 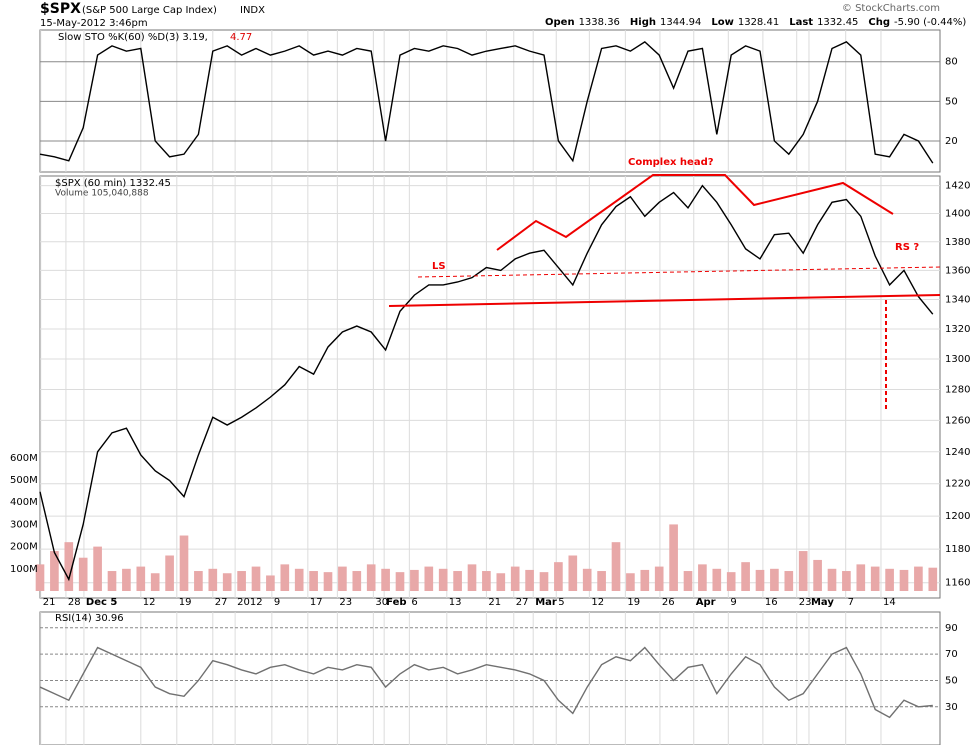 What do you see at coordinates (680, 22) in the screenshot?
I see `quote-value: 1344.94` at bounding box center [680, 22].